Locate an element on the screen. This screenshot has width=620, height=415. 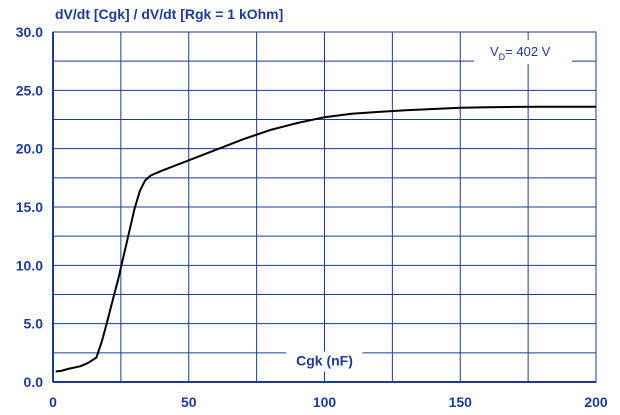
y-tick-label: 5.0 is located at coordinates (34, 324).